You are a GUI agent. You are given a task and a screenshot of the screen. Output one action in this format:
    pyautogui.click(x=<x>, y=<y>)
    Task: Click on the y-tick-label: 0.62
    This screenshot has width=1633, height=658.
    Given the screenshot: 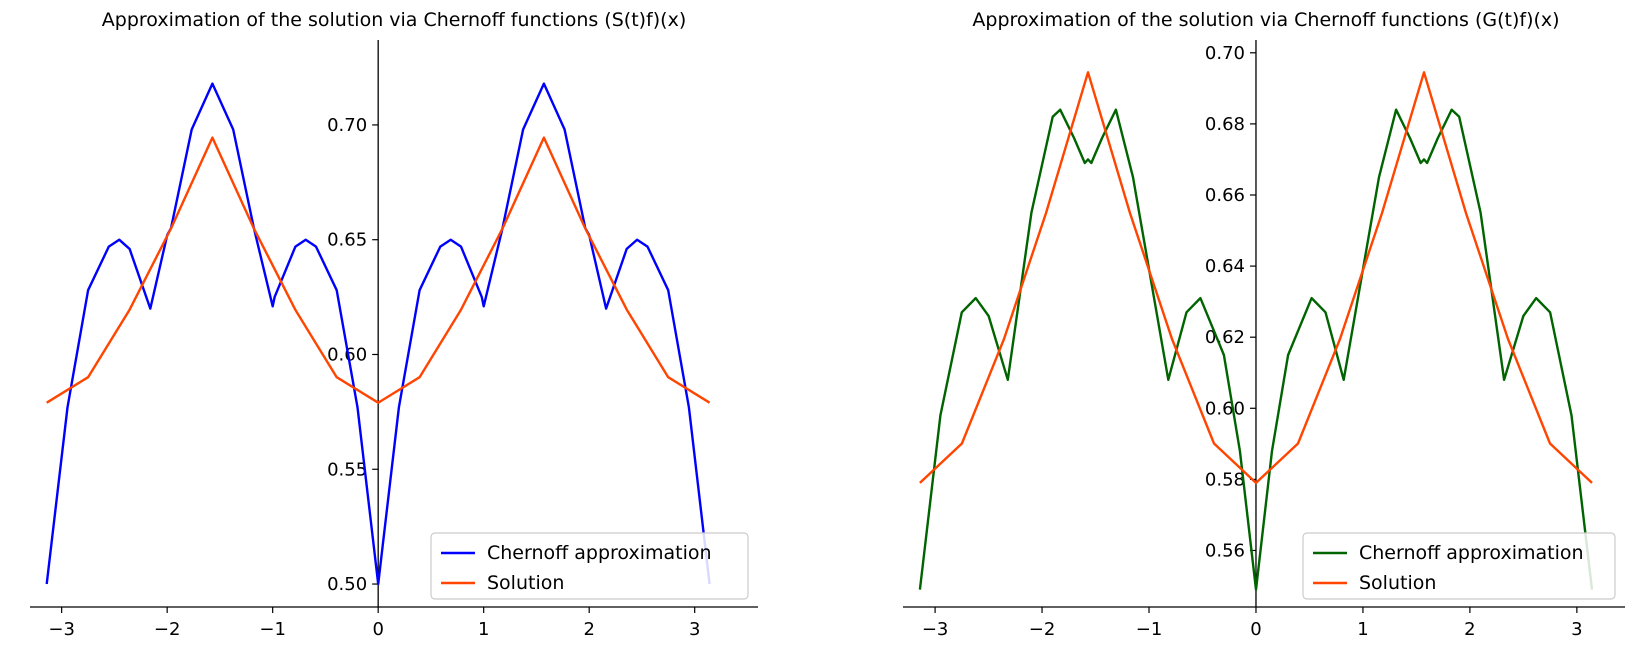 What is the action you would take?
    pyautogui.click(x=1225, y=337)
    